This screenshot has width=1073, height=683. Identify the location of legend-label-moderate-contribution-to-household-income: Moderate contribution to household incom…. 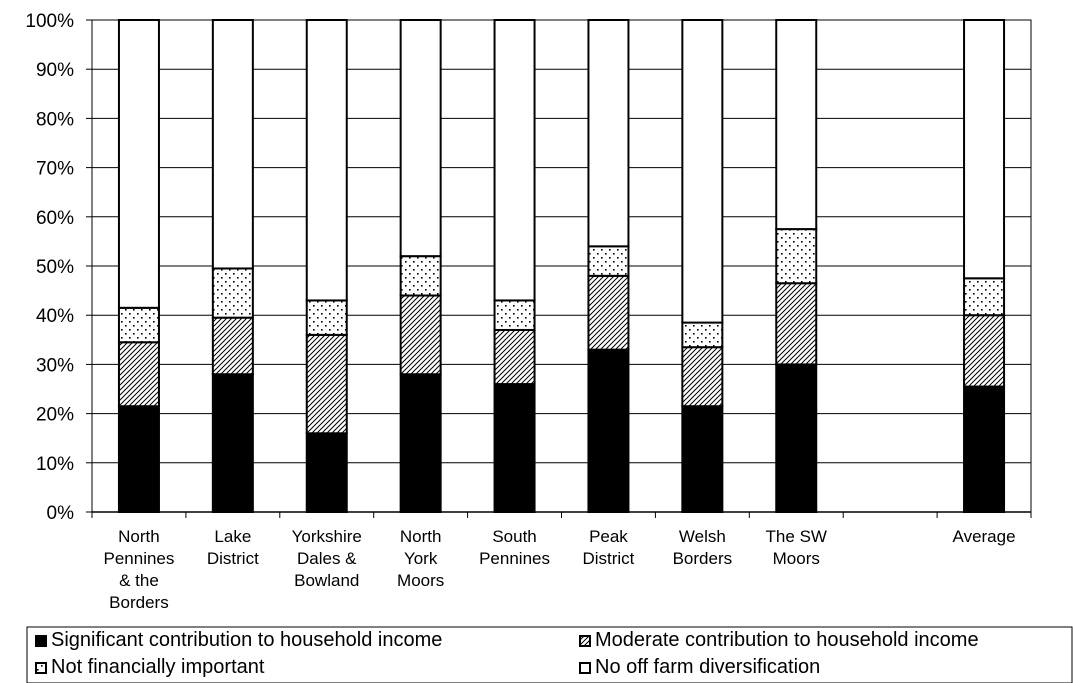
(787, 640).